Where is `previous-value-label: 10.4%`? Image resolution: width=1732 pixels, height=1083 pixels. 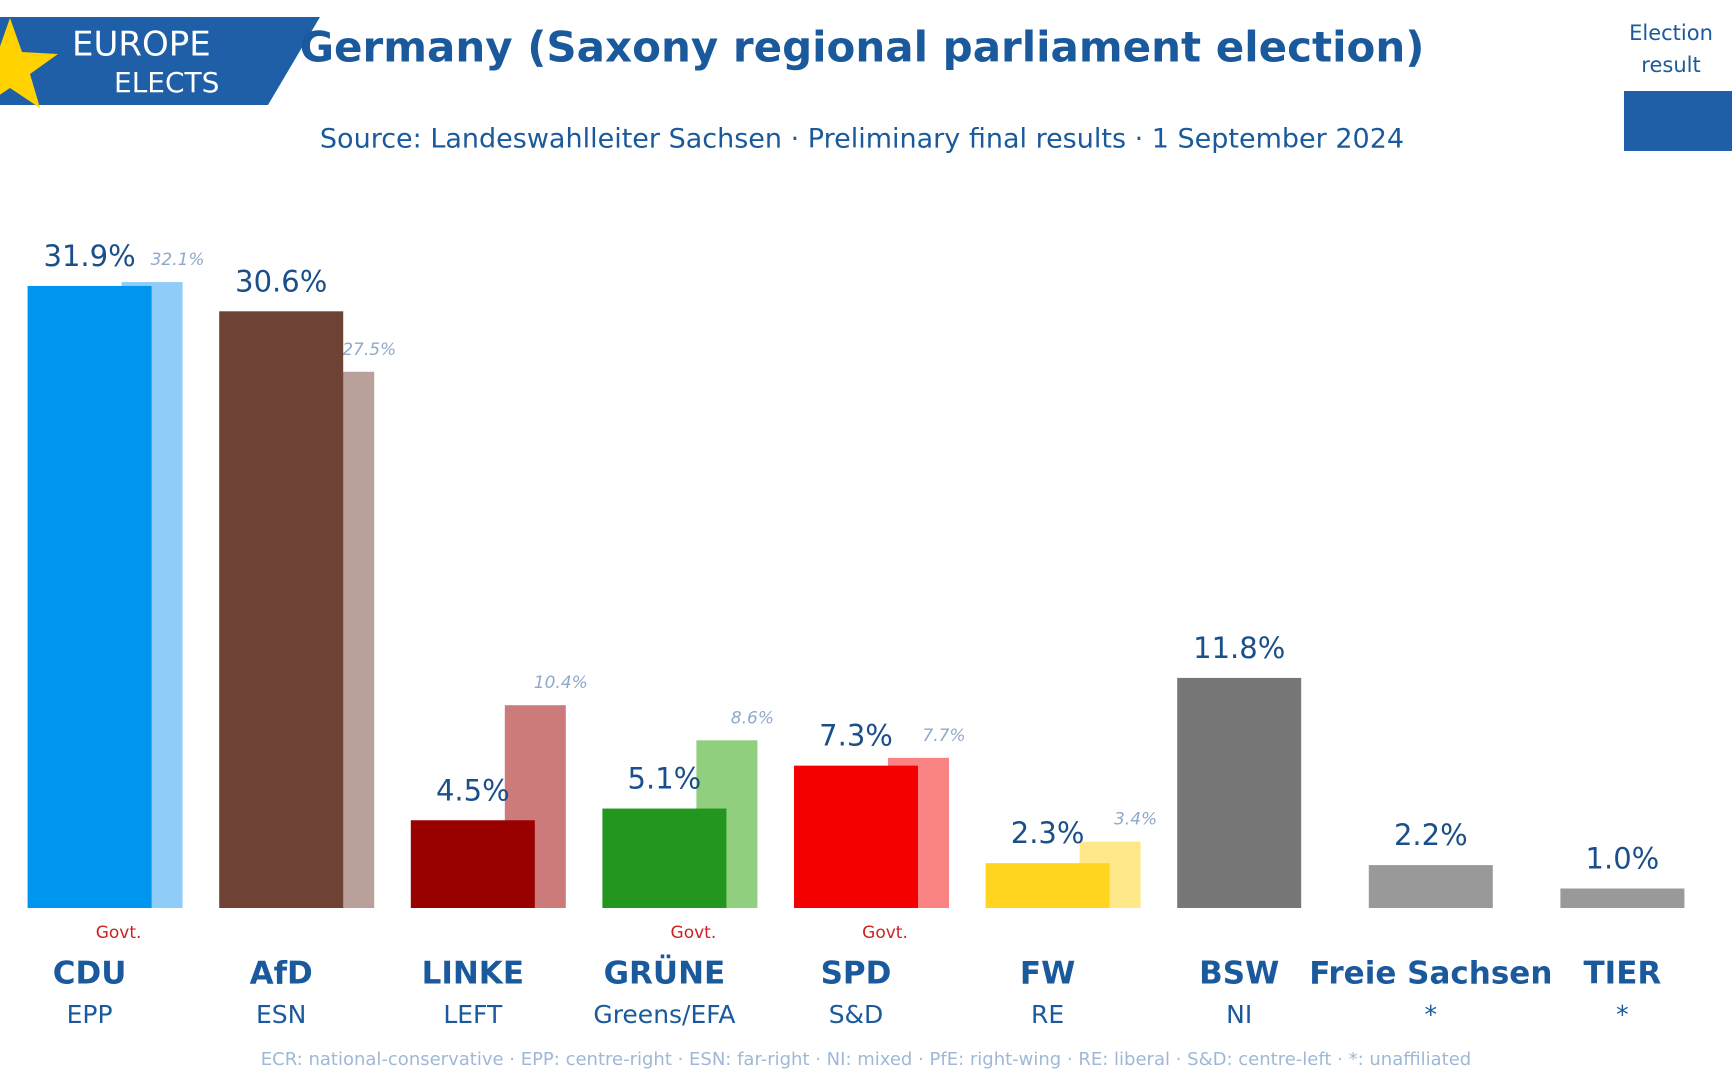 previous-value-label: 10.4% is located at coordinates (561, 683).